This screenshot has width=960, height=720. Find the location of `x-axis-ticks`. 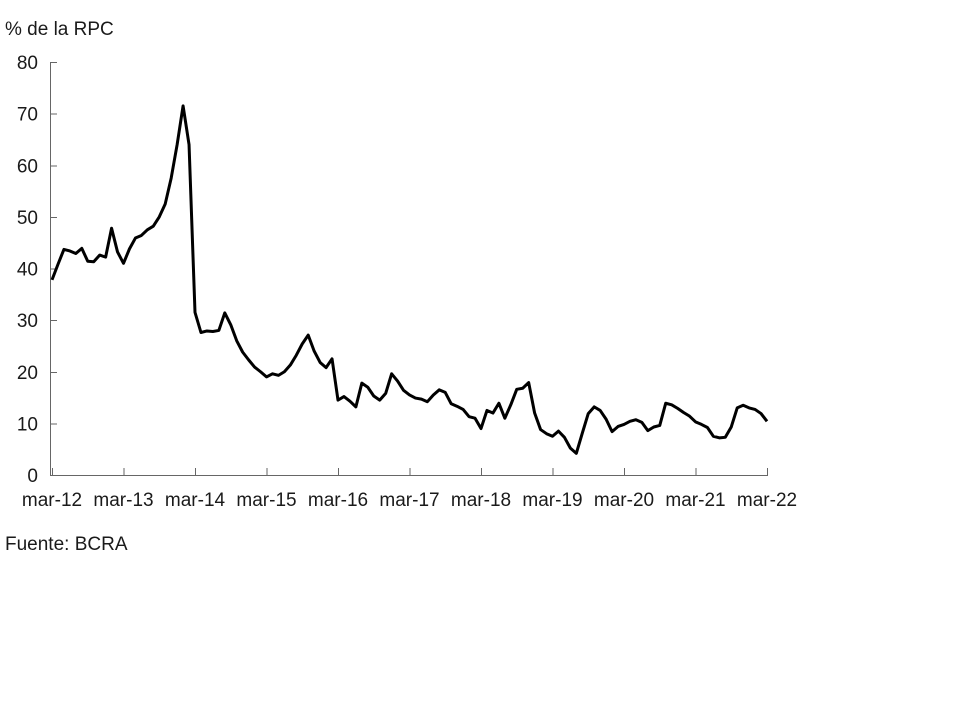

x-axis-ticks is located at coordinates (410, 471).